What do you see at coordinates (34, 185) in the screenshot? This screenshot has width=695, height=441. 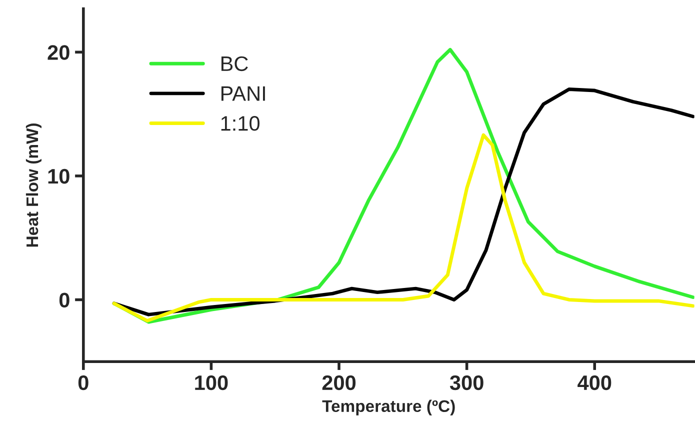 I see `y-axis-title: Heat Flow (mW)` at bounding box center [34, 185].